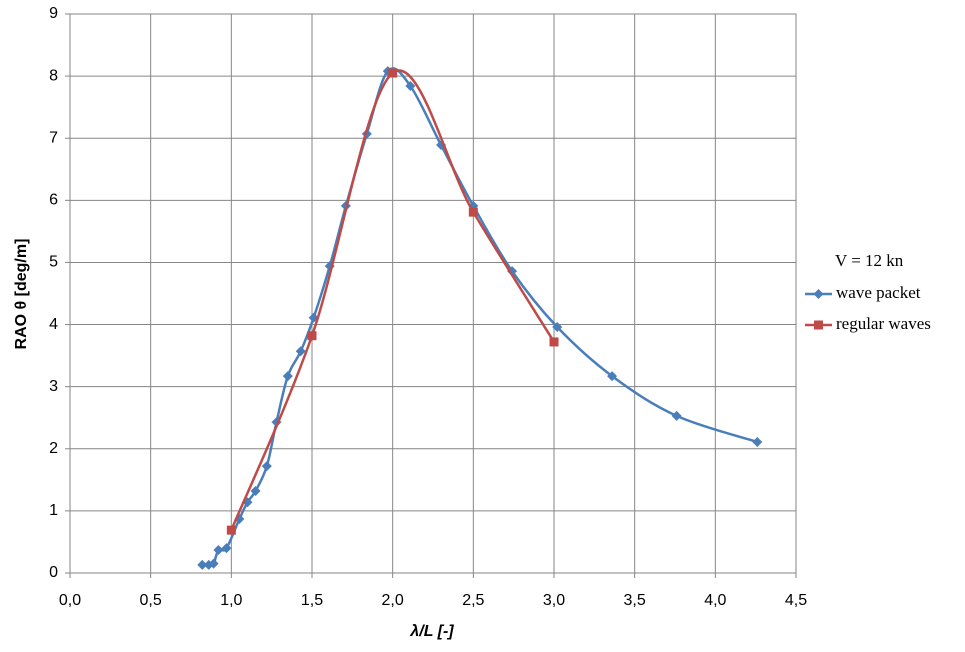 The width and height of the screenshot is (965, 652). I want to click on y-tick-label: 8, so click(53, 75).